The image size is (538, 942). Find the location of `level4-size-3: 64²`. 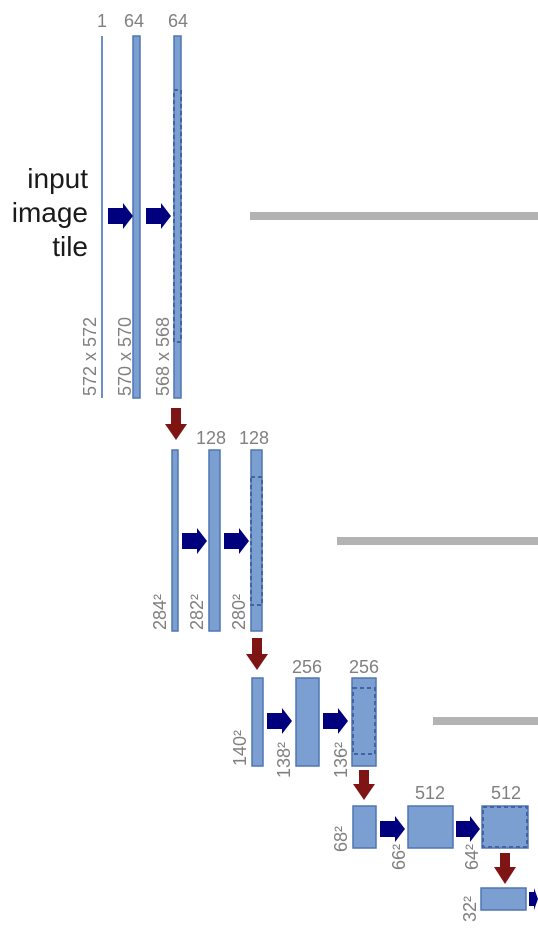

level4-size-3: 64² is located at coordinates (472, 857).